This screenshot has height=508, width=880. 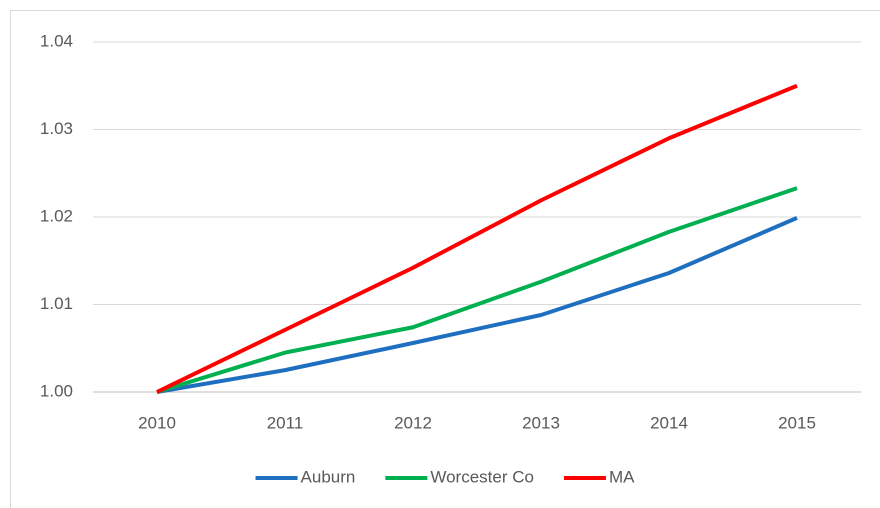 What do you see at coordinates (56, 128) in the screenshot?
I see `y-tick-label: 1.03` at bounding box center [56, 128].